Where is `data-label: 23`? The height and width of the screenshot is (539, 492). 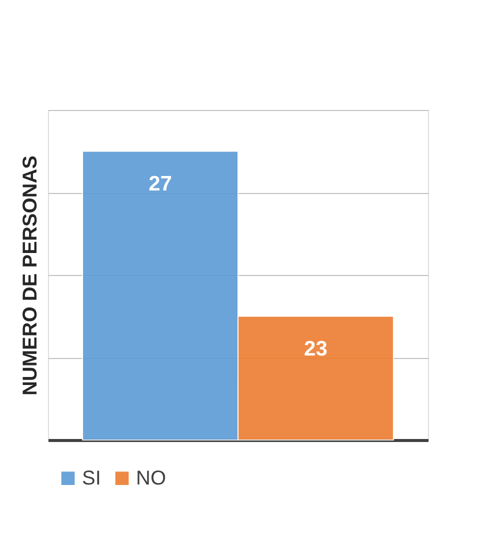
data-label: 23 is located at coordinates (316, 348).